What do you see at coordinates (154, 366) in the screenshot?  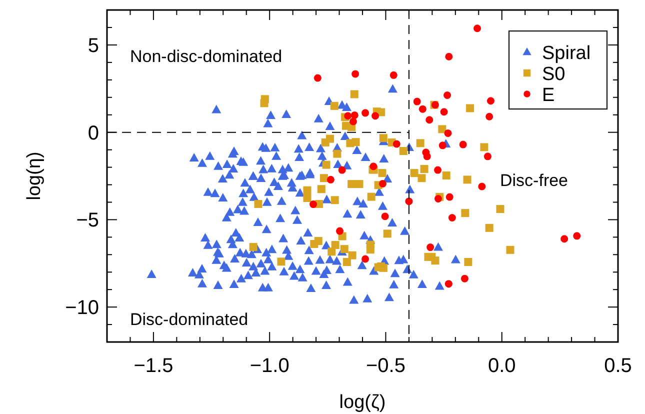 I see `x-tick-label: −1.5` at bounding box center [154, 366].